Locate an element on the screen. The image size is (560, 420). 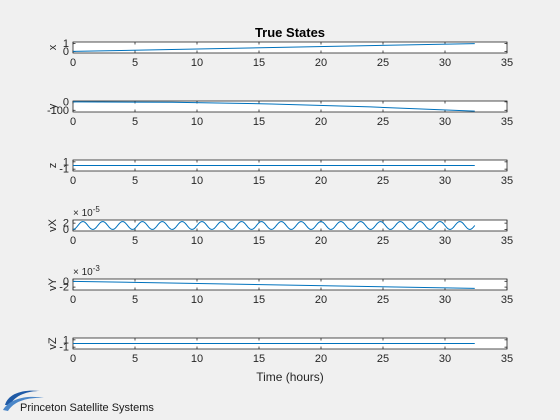
y-tick-label: -100 is located at coordinates (58, 111).